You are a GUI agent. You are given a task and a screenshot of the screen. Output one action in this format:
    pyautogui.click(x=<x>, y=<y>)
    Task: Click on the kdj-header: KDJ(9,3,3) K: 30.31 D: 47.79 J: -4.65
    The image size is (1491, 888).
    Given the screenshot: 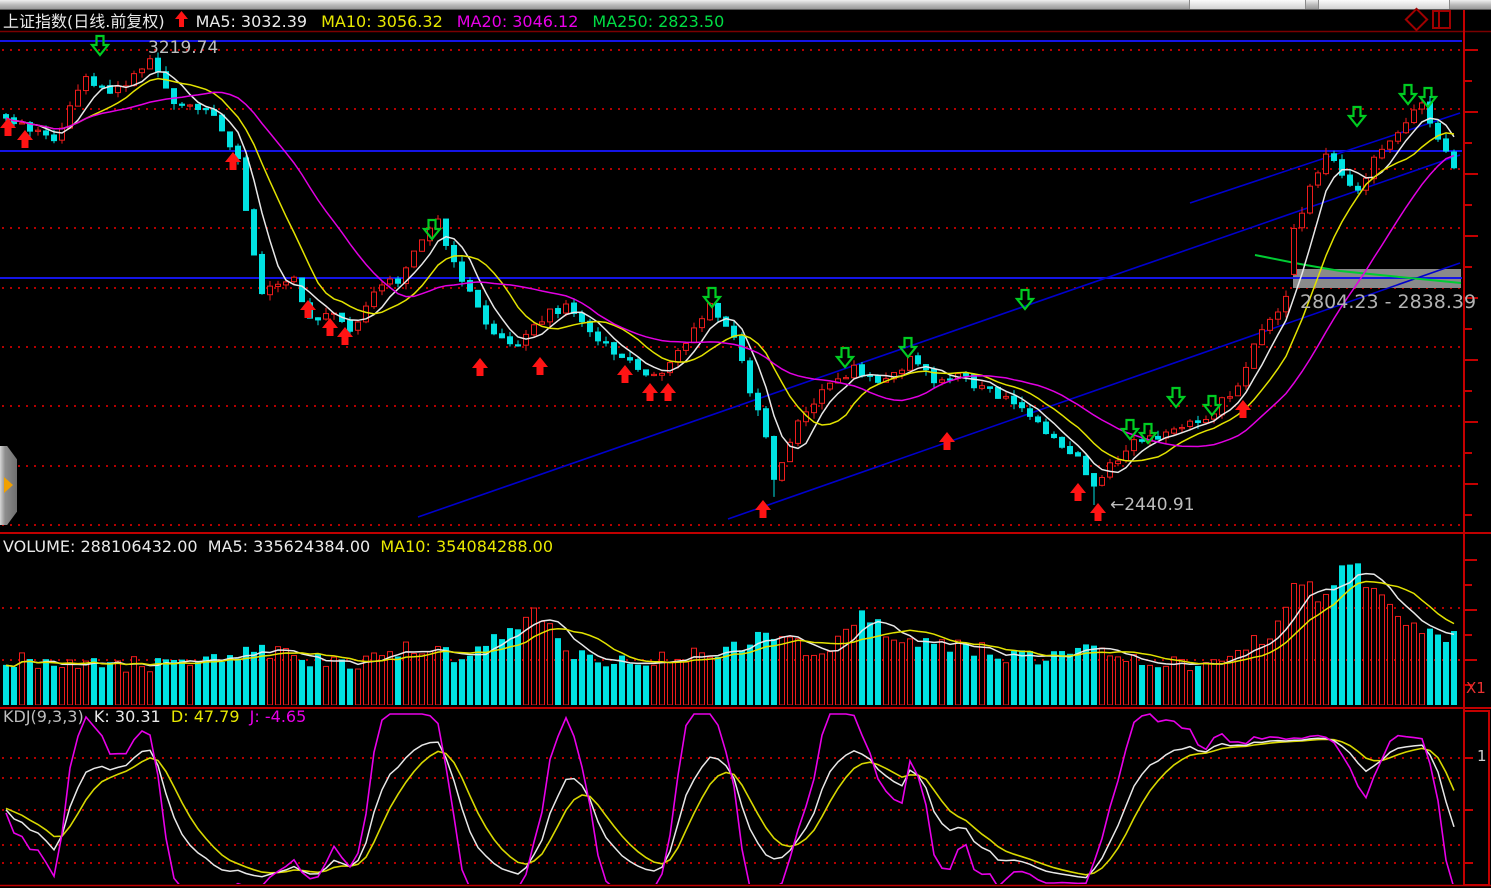 What is the action you would take?
    pyautogui.click(x=154, y=716)
    